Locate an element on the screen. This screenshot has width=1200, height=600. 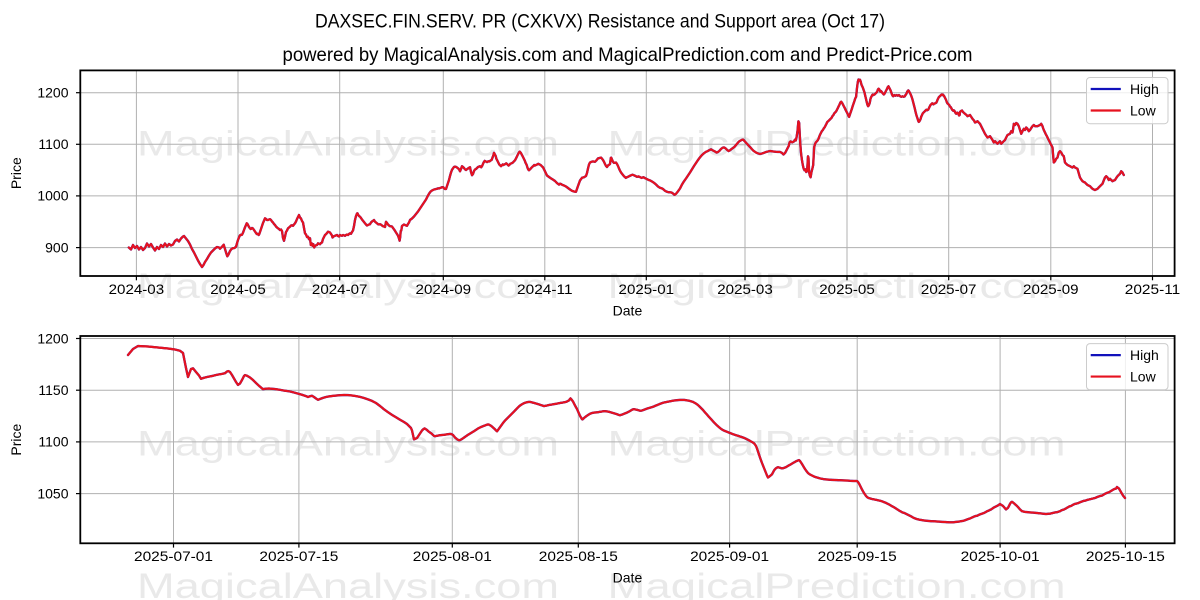
svg-text: 2025-01 is located at coordinates (647, 289).